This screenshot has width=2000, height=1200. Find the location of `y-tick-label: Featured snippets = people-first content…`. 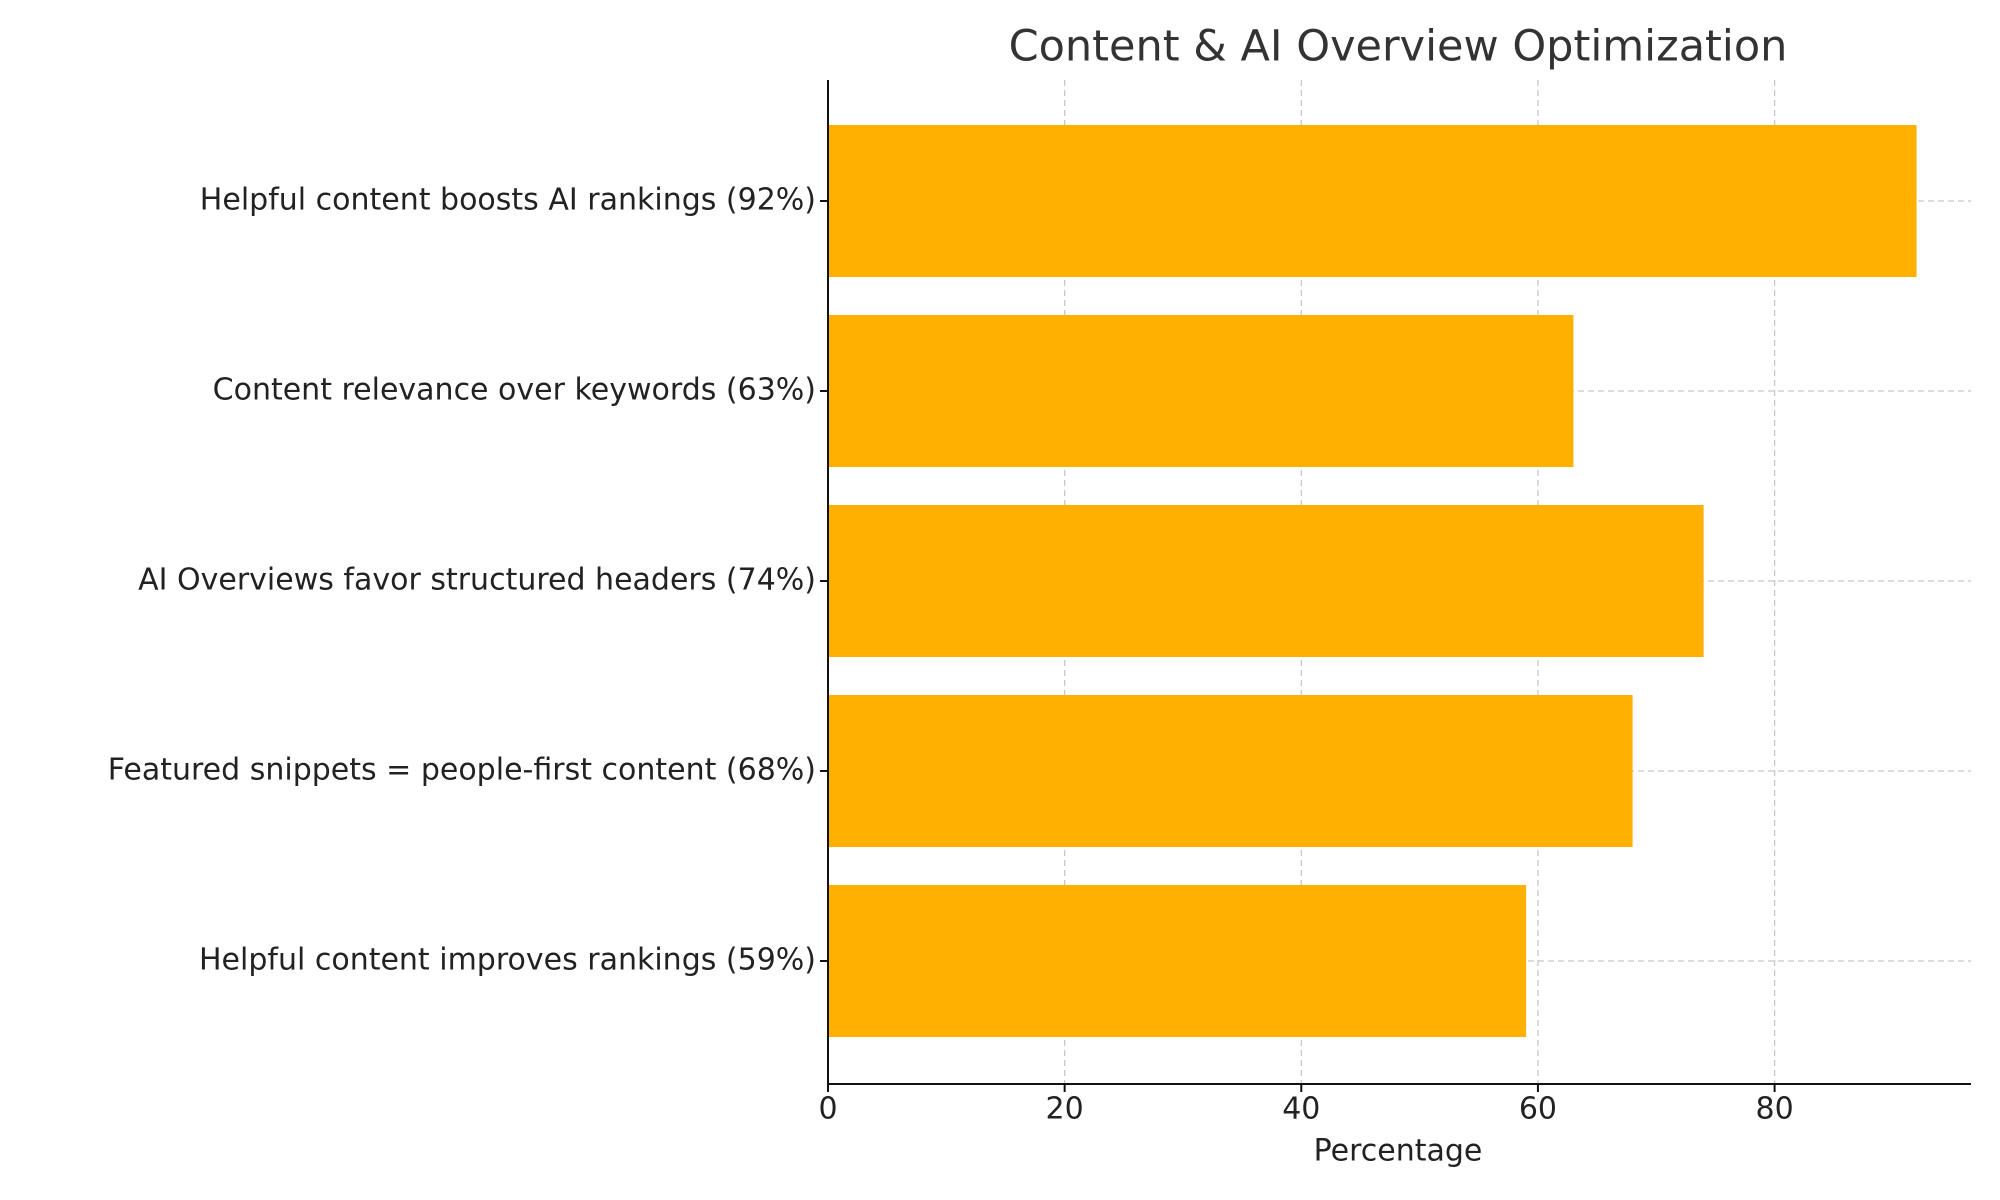

y-tick-label: Featured snippets = people-first content… is located at coordinates (462, 770).